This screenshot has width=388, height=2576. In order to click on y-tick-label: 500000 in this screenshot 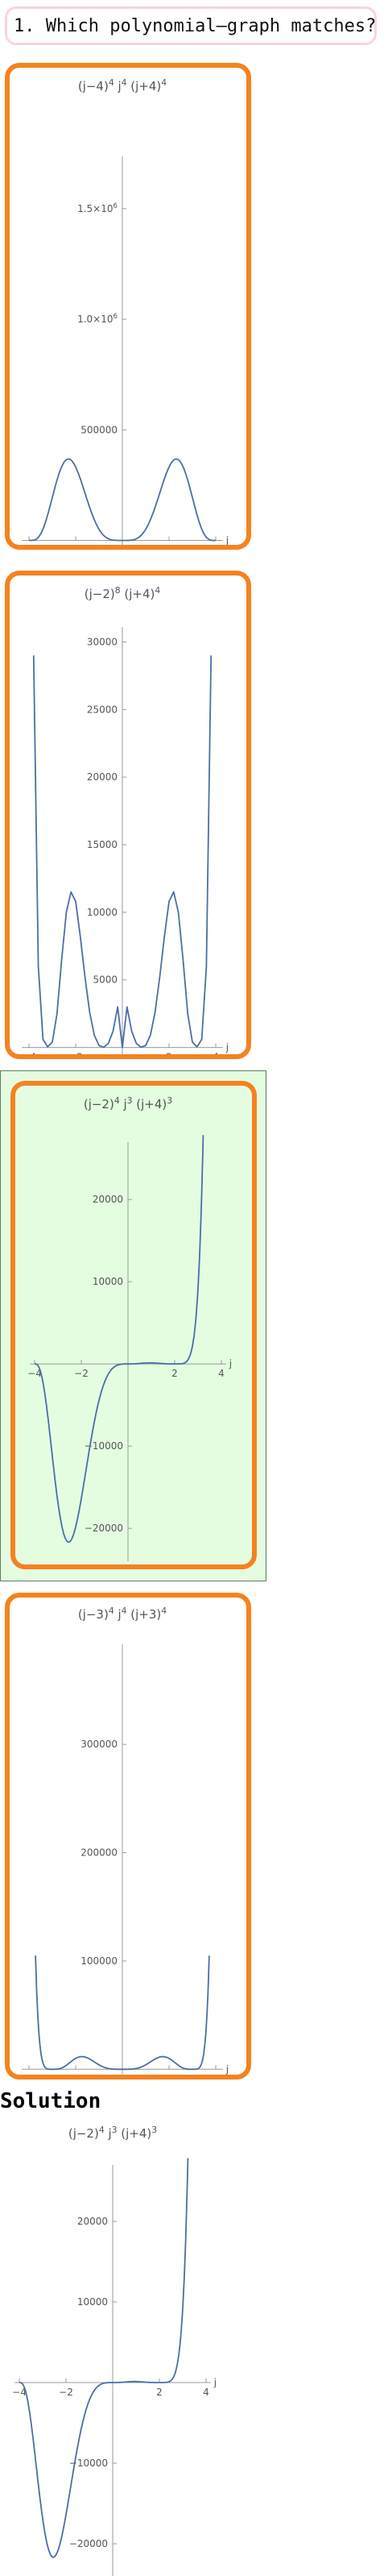, I will do `click(99, 429)`.